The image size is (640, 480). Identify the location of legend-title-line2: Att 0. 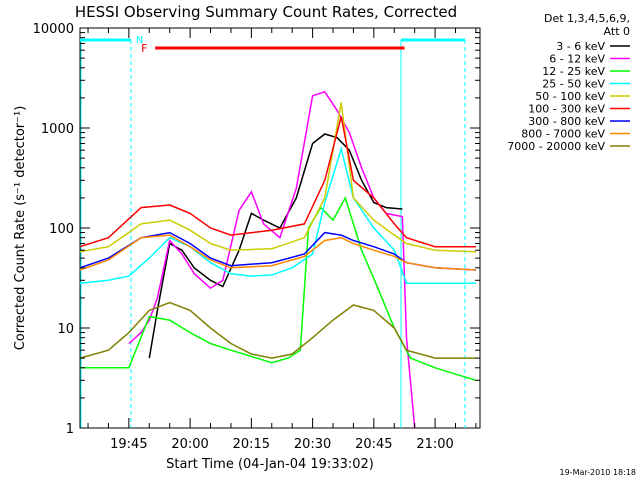
(617, 31).